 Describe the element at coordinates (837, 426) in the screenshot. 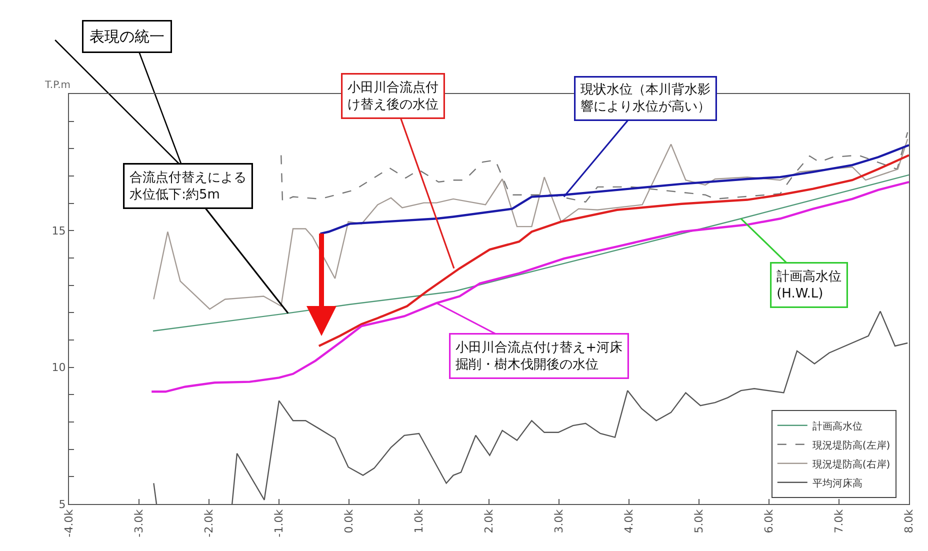

I see `legend-label: 計画高水位` at that location.